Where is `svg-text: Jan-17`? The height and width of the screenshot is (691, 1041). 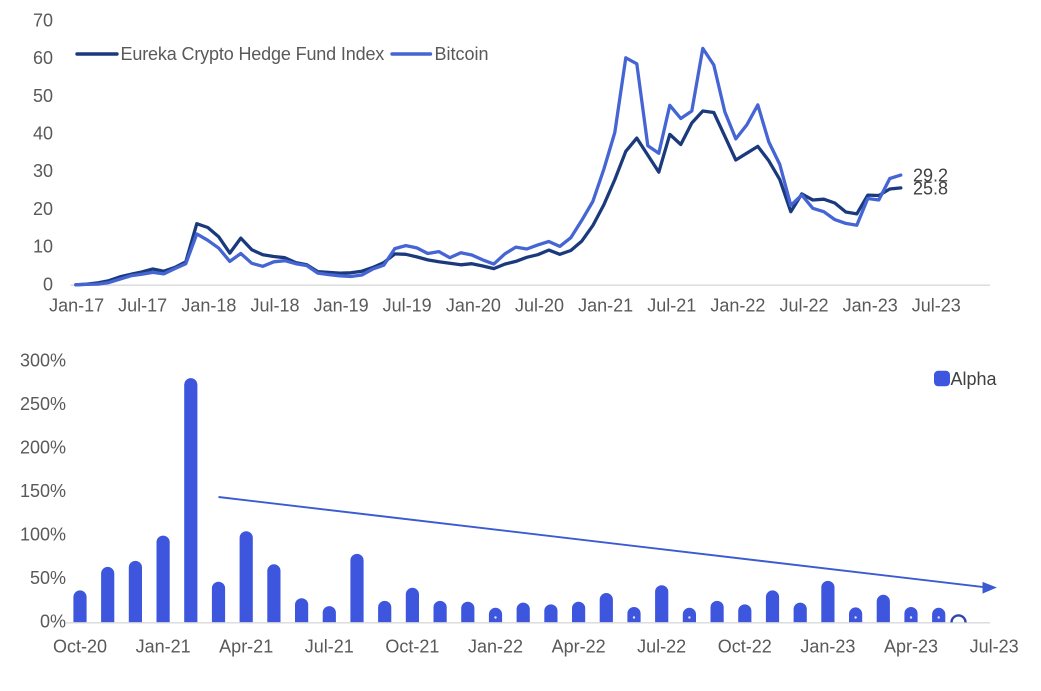 svg-text: Jan-17 is located at coordinates (76, 306).